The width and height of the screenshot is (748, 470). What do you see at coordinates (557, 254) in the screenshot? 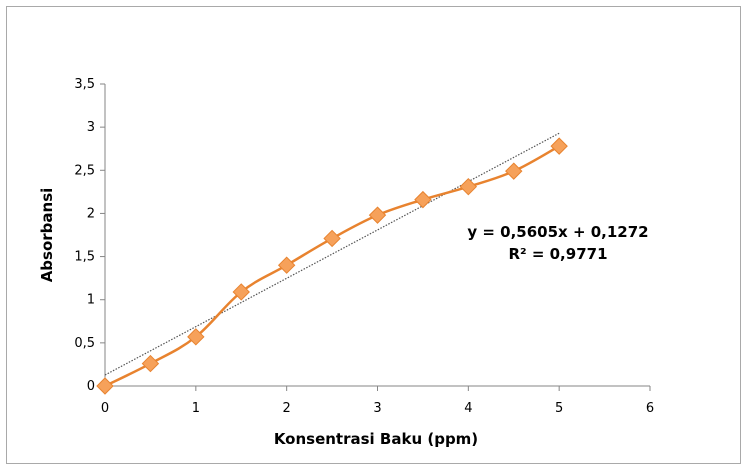
I see `r-squared-label: R² = 0,9771` at bounding box center [557, 254].